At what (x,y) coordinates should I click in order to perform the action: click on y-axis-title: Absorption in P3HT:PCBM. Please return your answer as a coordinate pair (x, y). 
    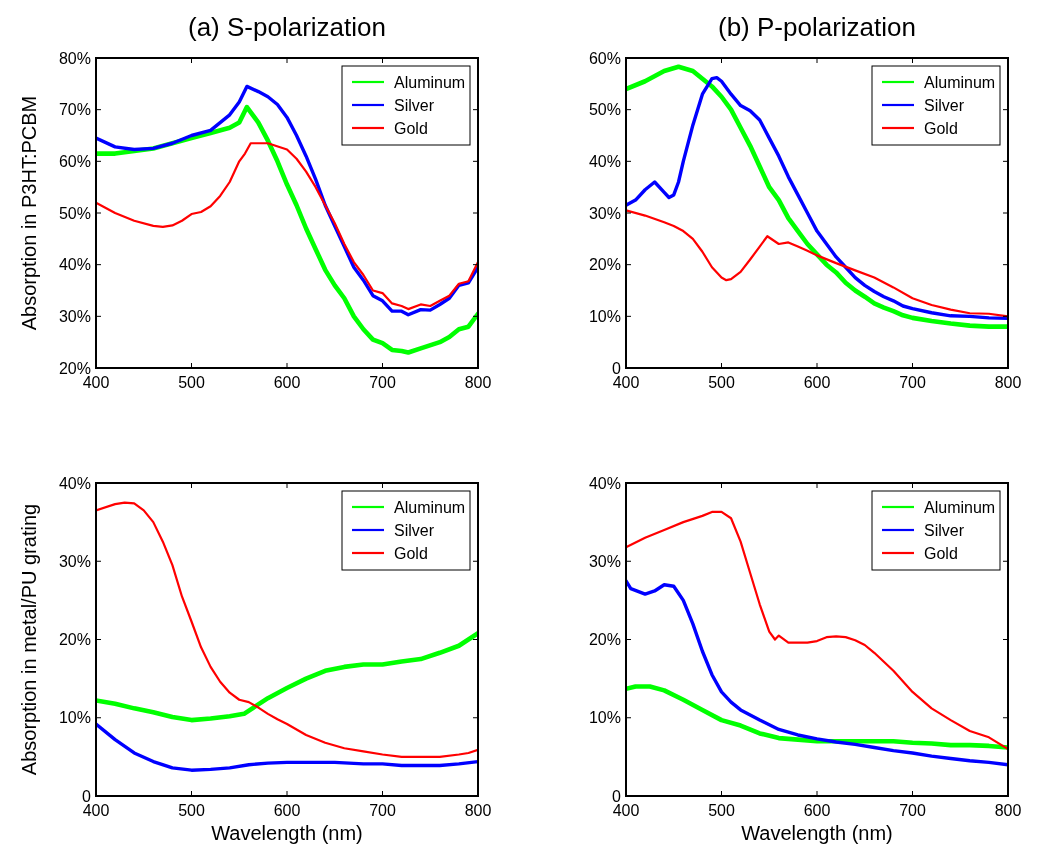
    Looking at the image, I should click on (29, 213).